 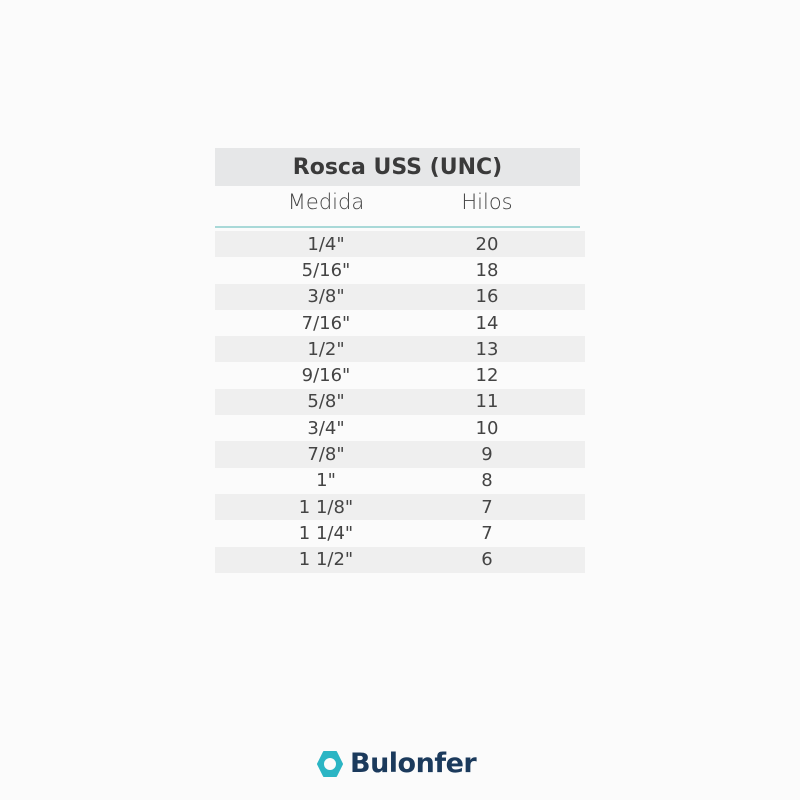 What do you see at coordinates (487, 376) in the screenshot?
I see `cell-hilos: 12` at bounding box center [487, 376].